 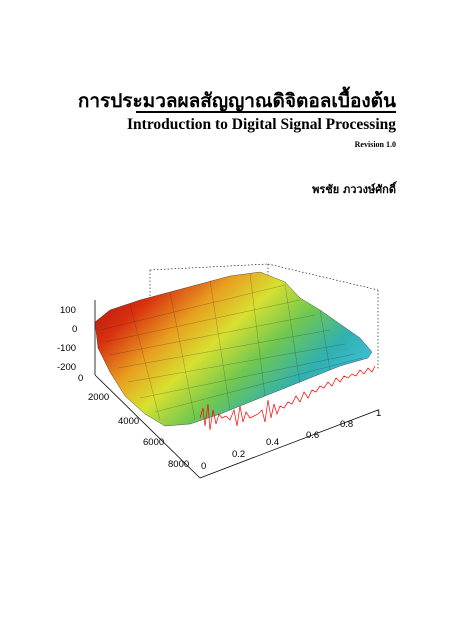 I want to click on z-tick-label: -200, so click(x=66, y=367).